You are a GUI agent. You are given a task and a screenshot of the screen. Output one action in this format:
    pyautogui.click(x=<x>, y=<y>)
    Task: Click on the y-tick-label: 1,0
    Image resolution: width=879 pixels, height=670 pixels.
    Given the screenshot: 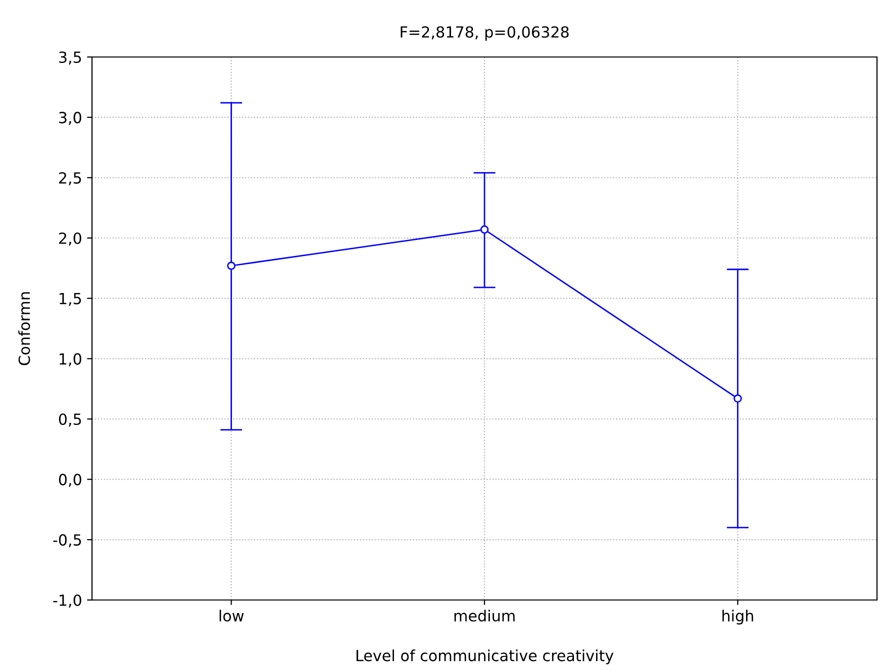 What is the action you would take?
    pyautogui.click(x=71, y=359)
    